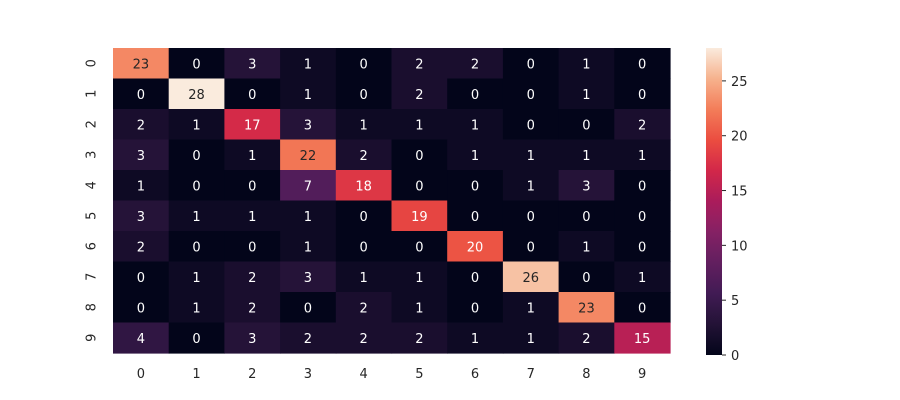 This screenshot has height=400, width=900. Describe the element at coordinates (531, 374) in the screenshot. I see `x-tick-label-7: 7` at that location.